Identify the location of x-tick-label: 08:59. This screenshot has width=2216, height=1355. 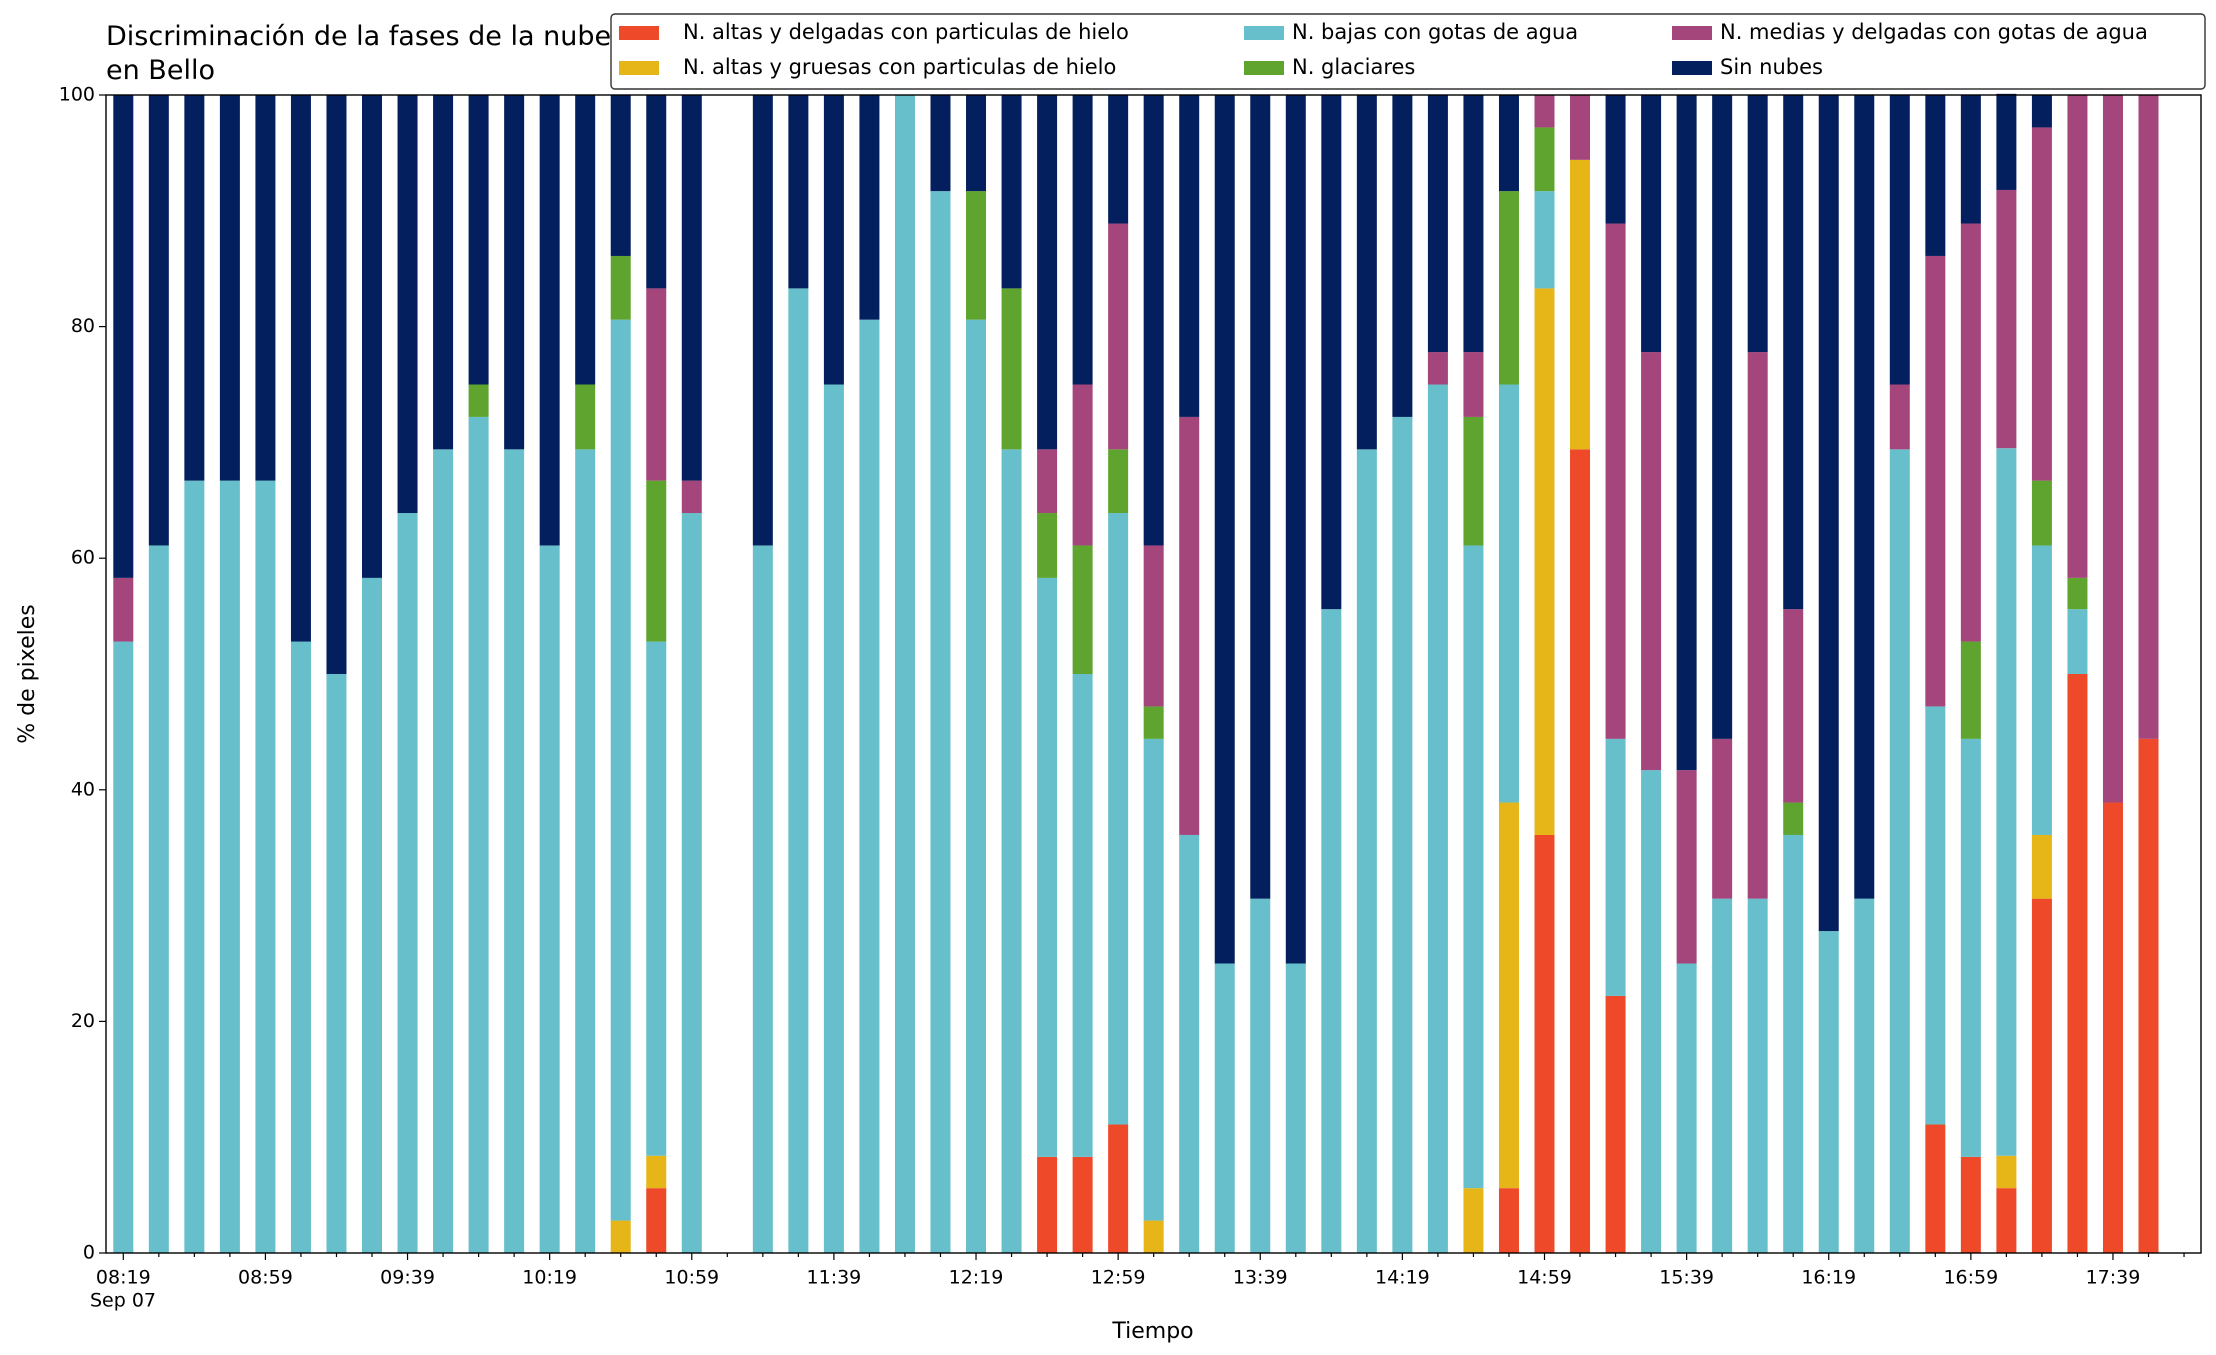
(265, 1278).